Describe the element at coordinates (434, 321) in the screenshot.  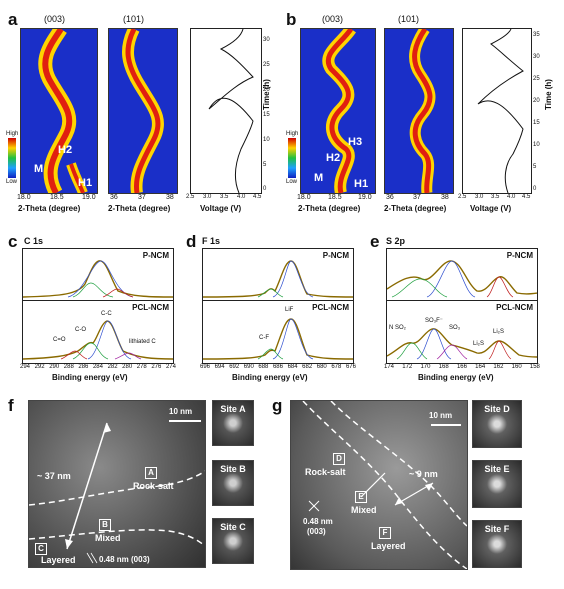
I see `panel-e-peak-so3f: SO₃F⁻` at that location.